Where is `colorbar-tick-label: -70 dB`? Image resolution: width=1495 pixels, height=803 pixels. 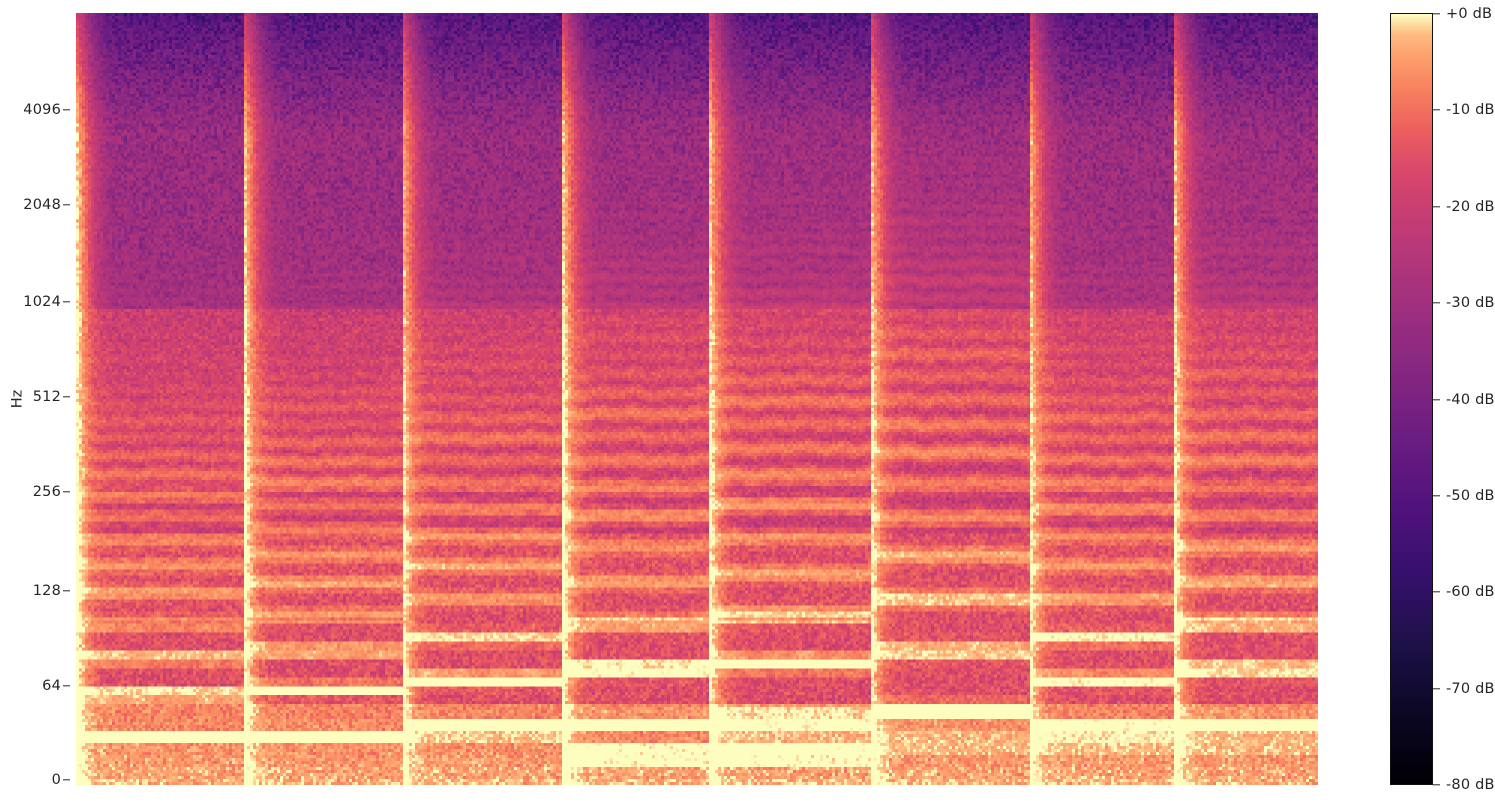
colorbar-tick-label: -70 dB is located at coordinates (1470, 689).